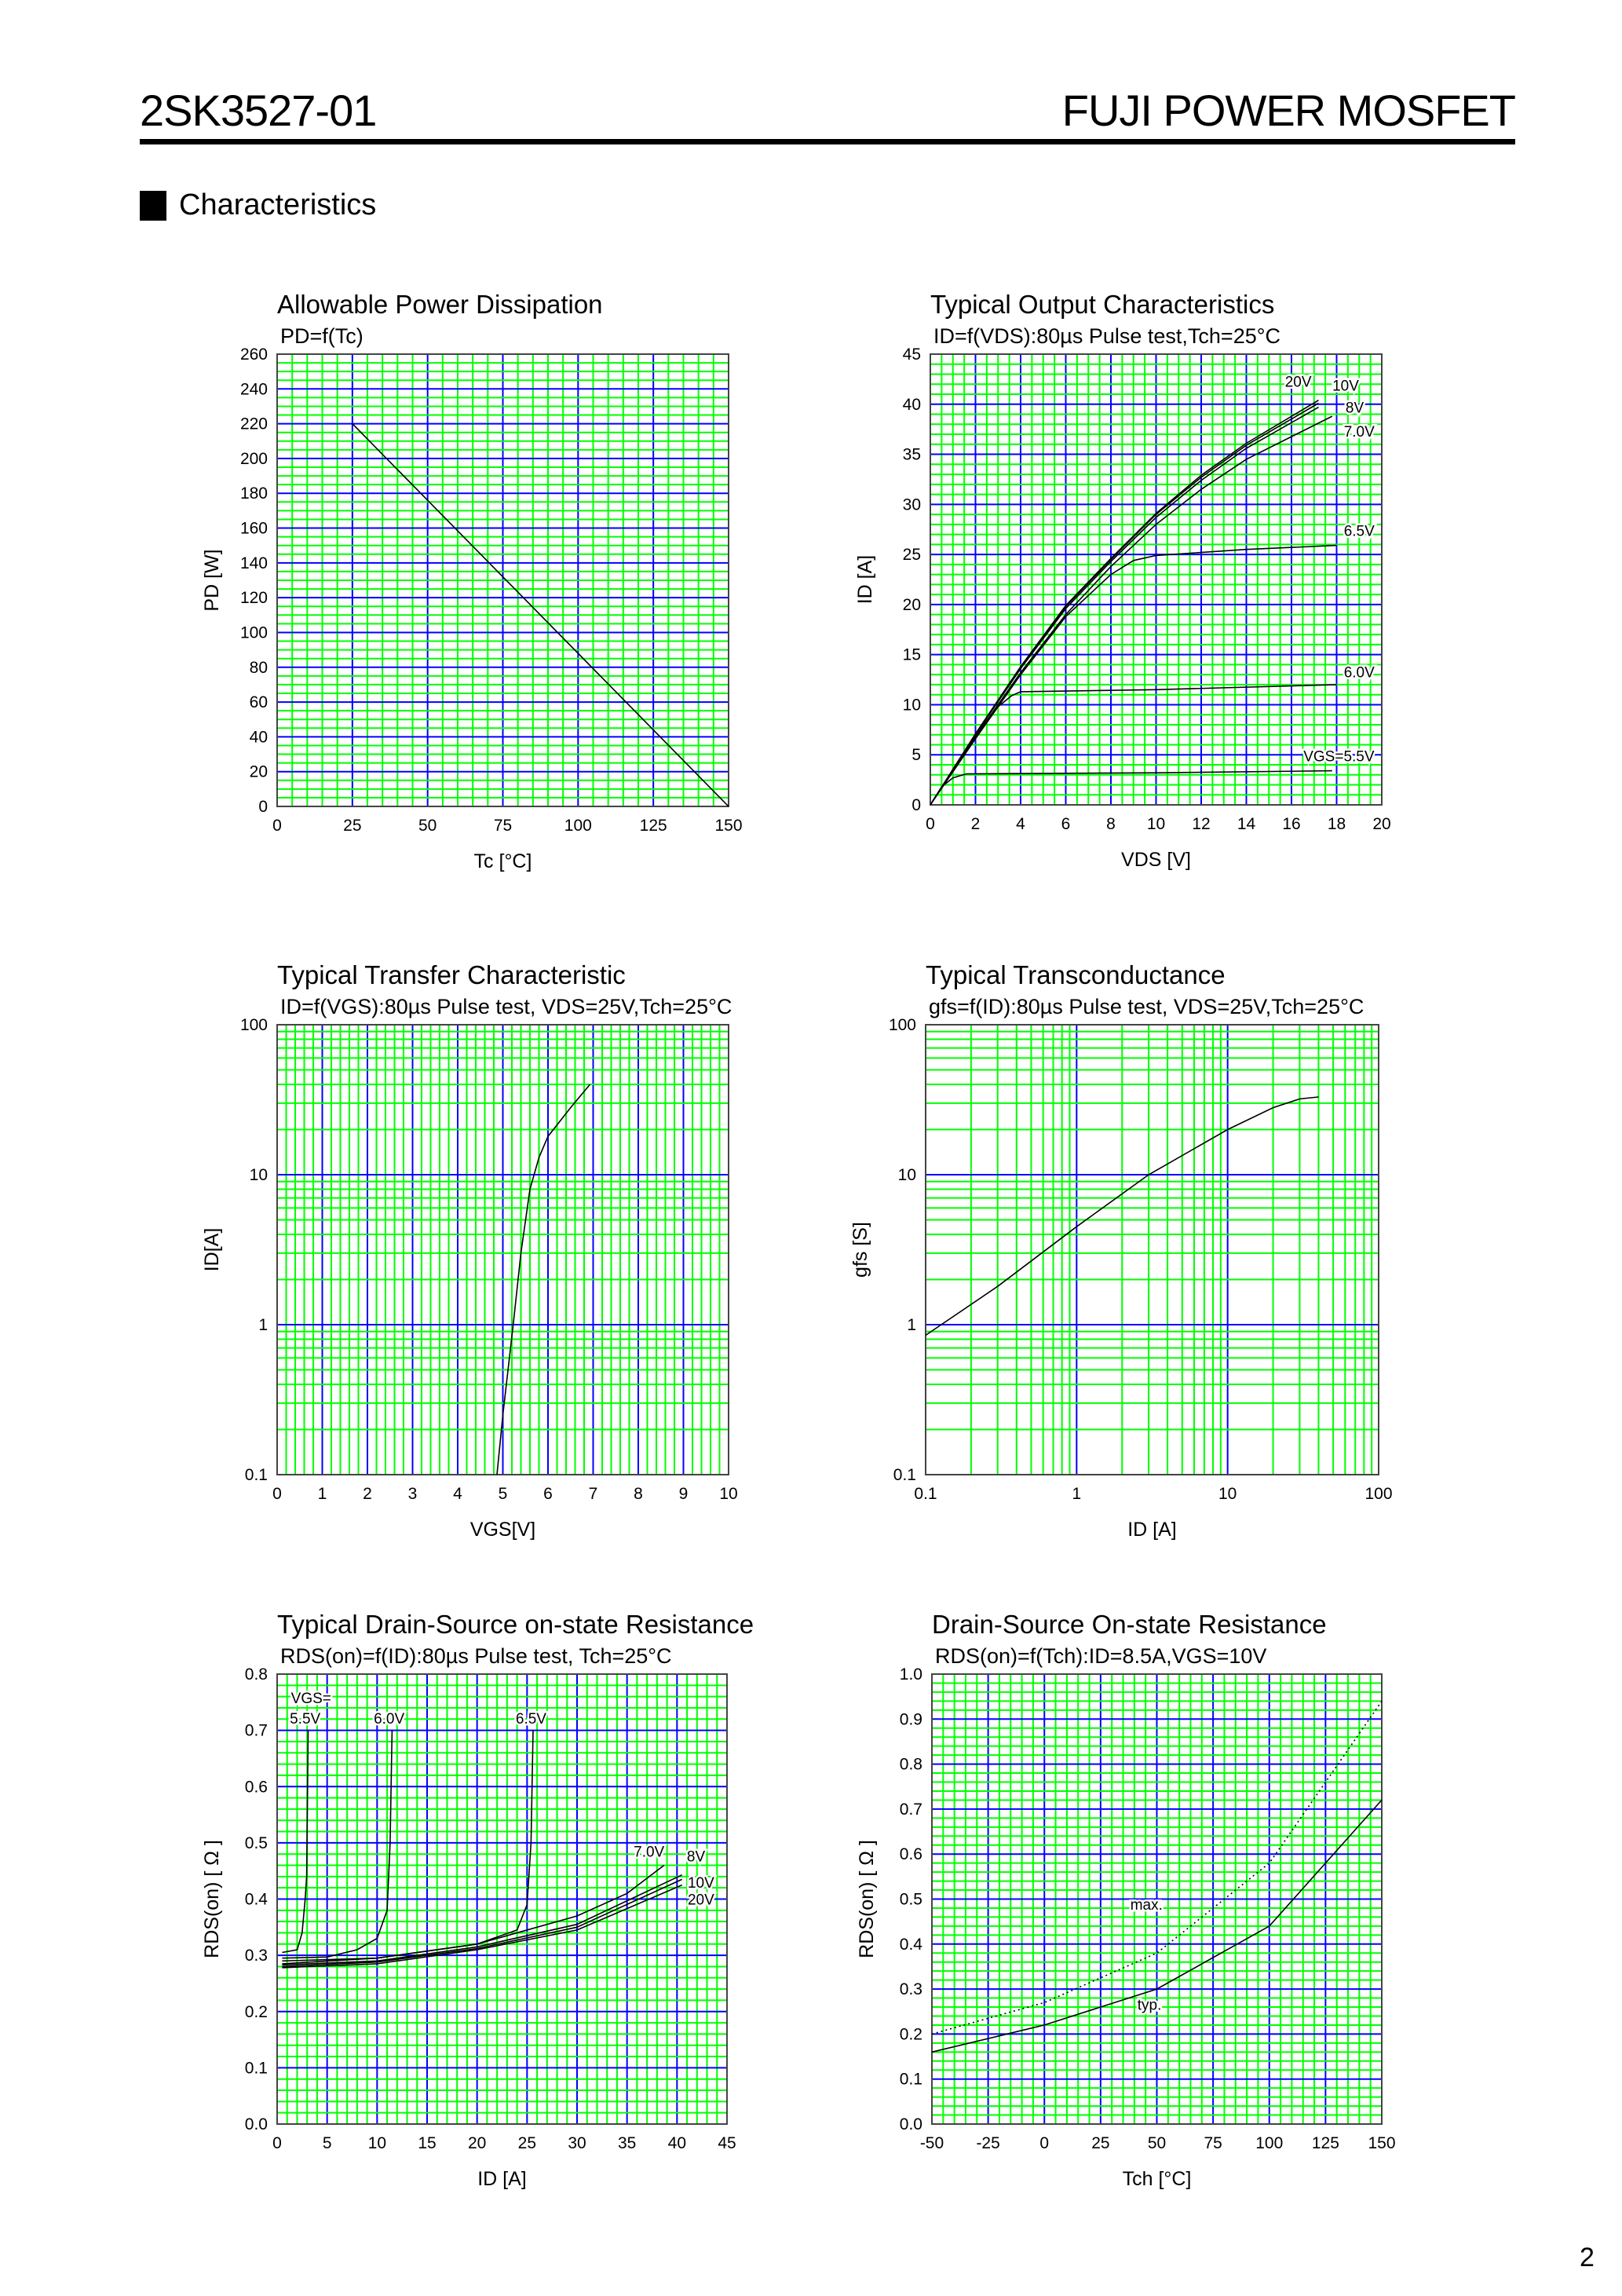 The height and width of the screenshot is (2296, 1622). What do you see at coordinates (916, 755) in the screenshot?
I see `y-tick-label: 5` at bounding box center [916, 755].